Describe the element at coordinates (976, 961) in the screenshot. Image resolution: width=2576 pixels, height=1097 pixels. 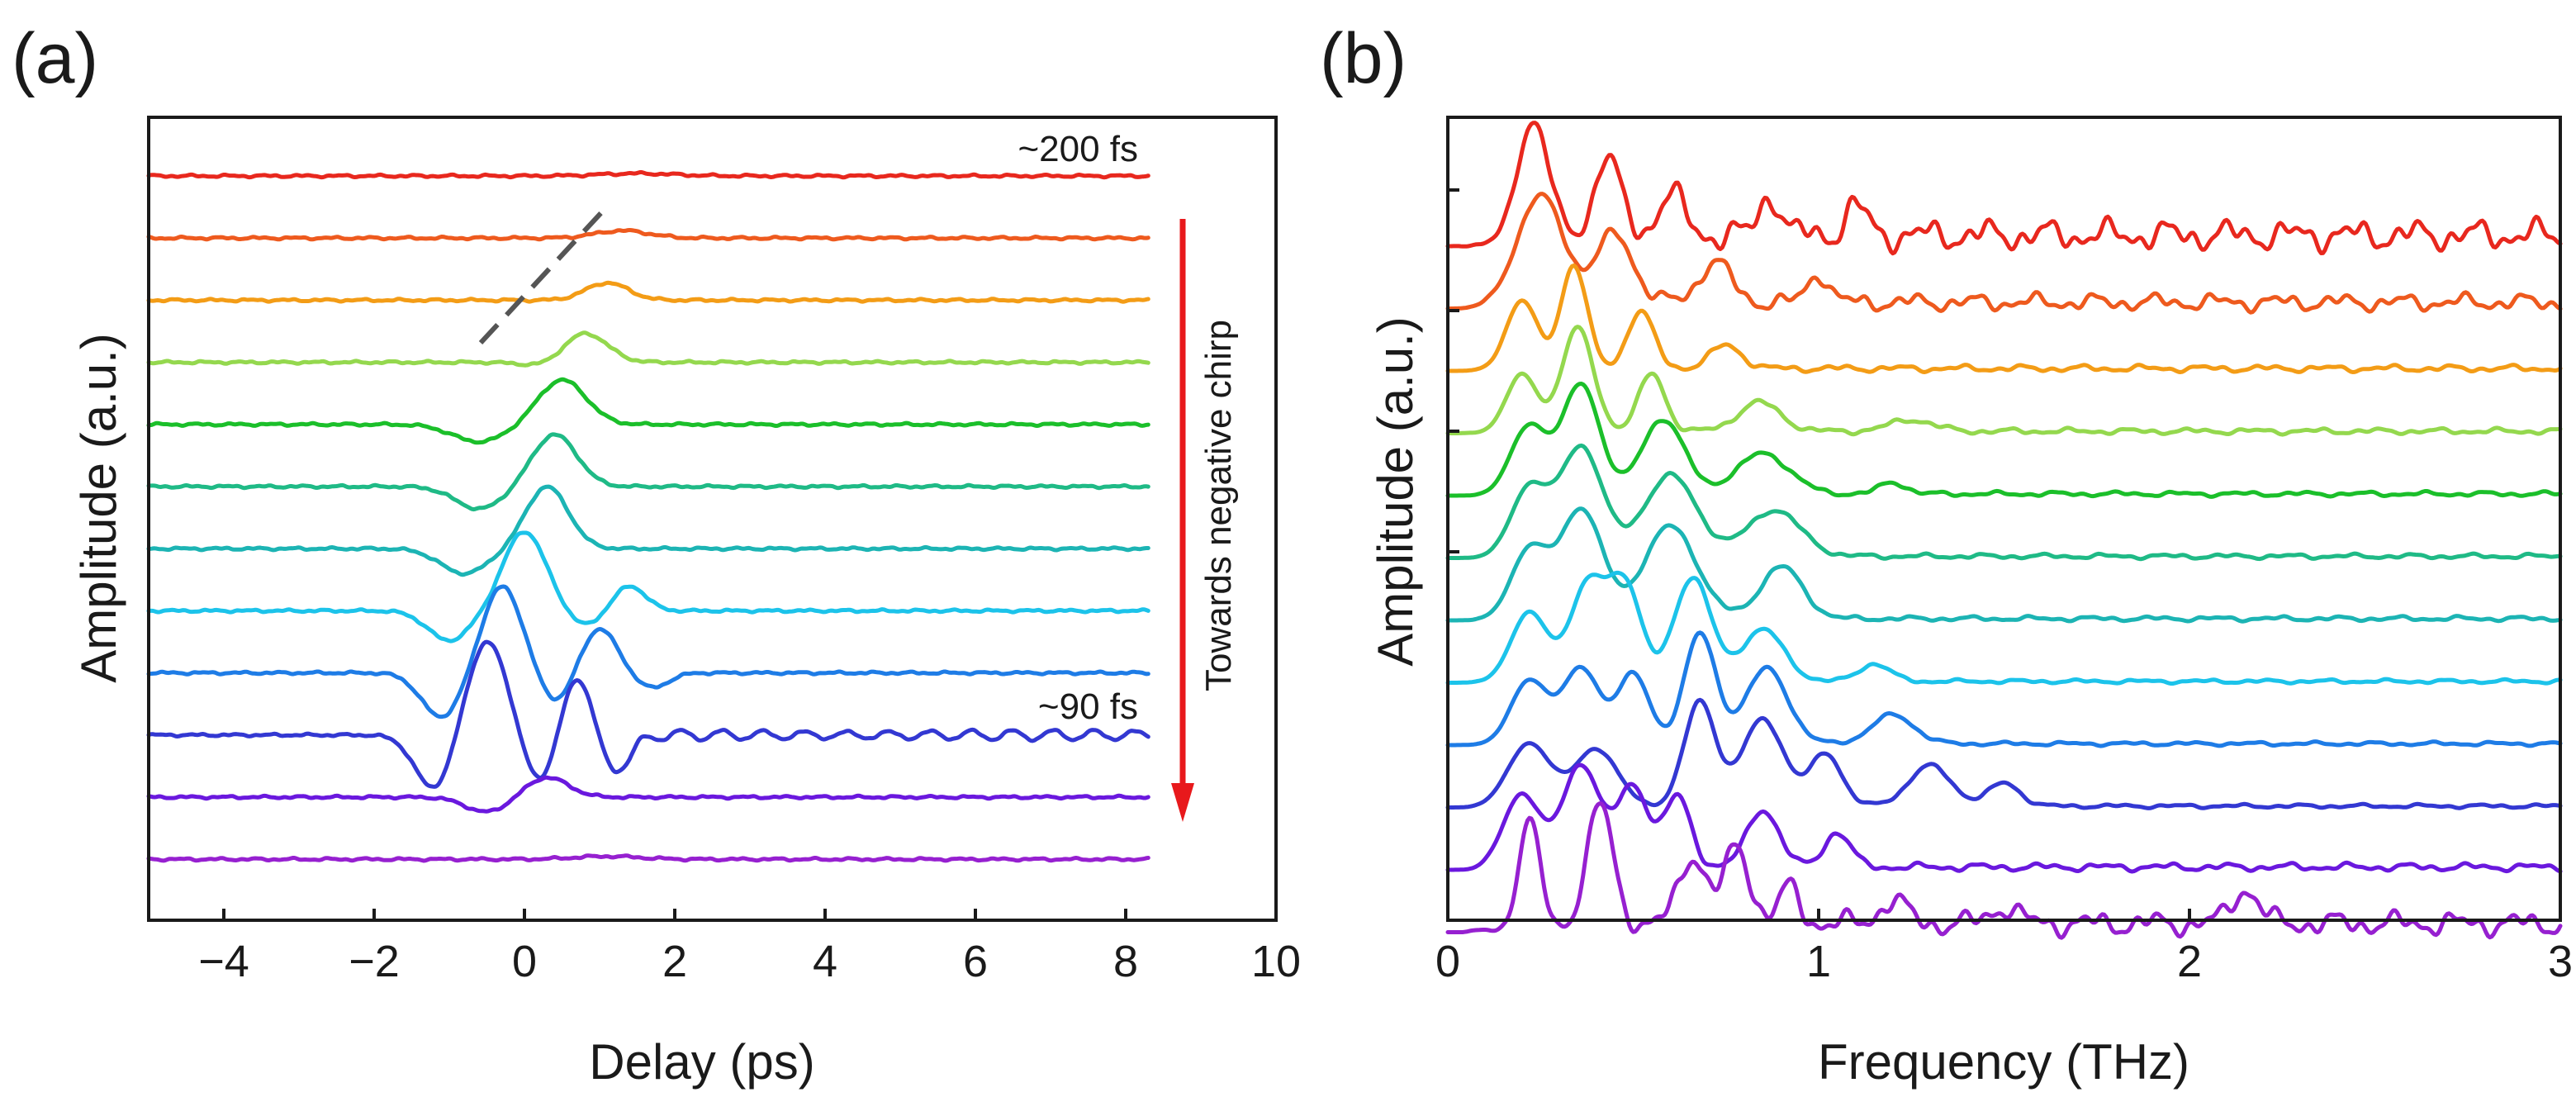
I see `x-tick-label: 6` at that location.